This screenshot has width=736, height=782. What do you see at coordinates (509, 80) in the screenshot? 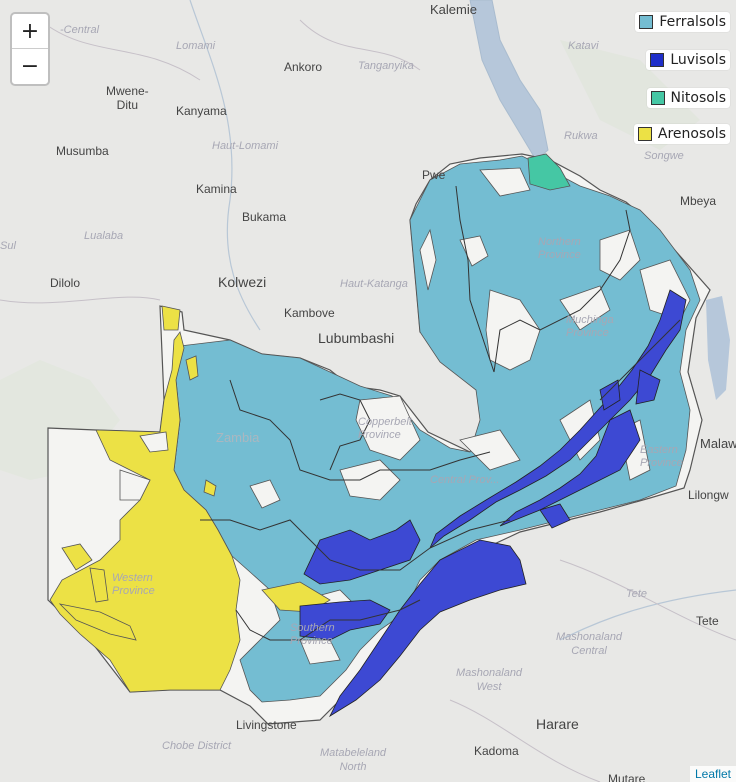
I see `lake-tanganyika` at bounding box center [509, 80].